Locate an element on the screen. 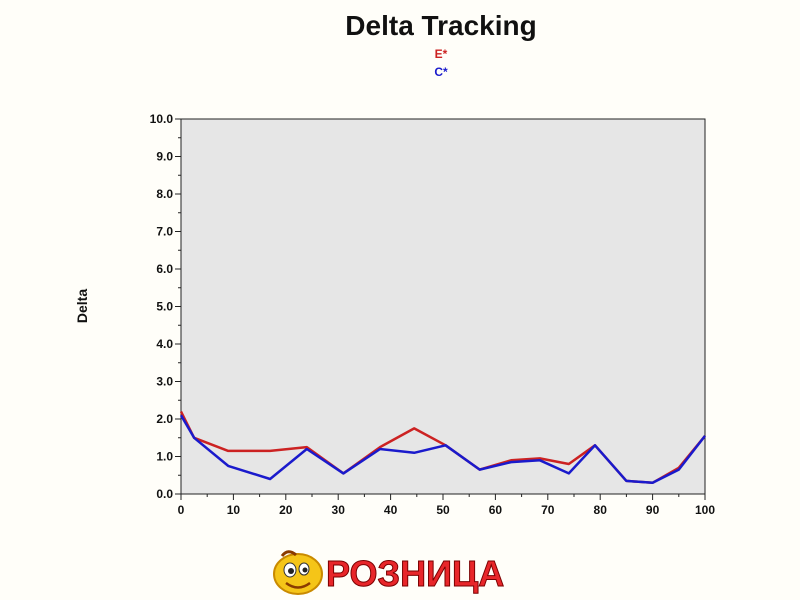  x-tick-label: 30 is located at coordinates (339, 510).